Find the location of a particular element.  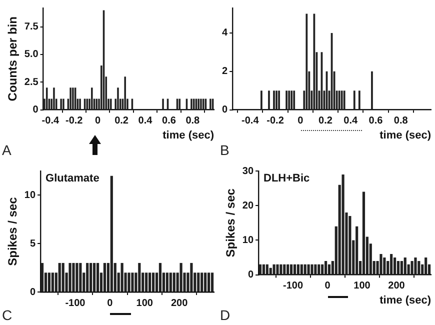

y-tick-label: 30 is located at coordinates (248, 171).